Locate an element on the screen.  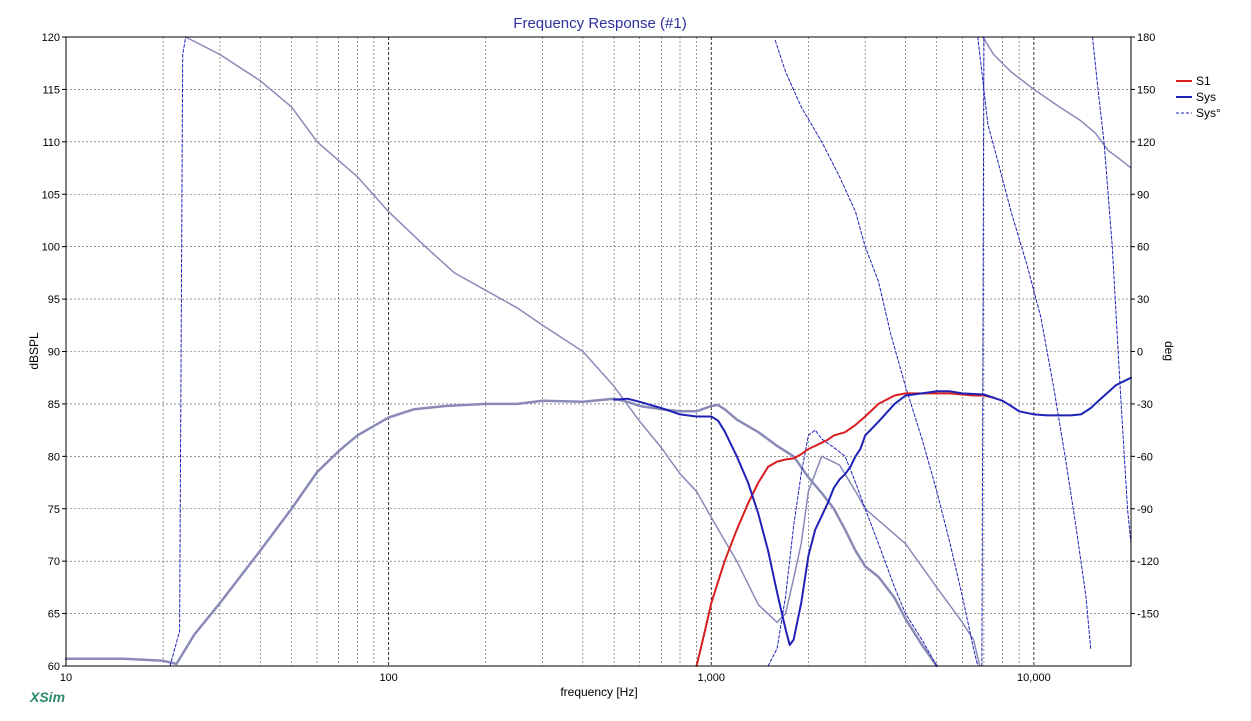
series-s1-line is located at coordinates (845, 529).